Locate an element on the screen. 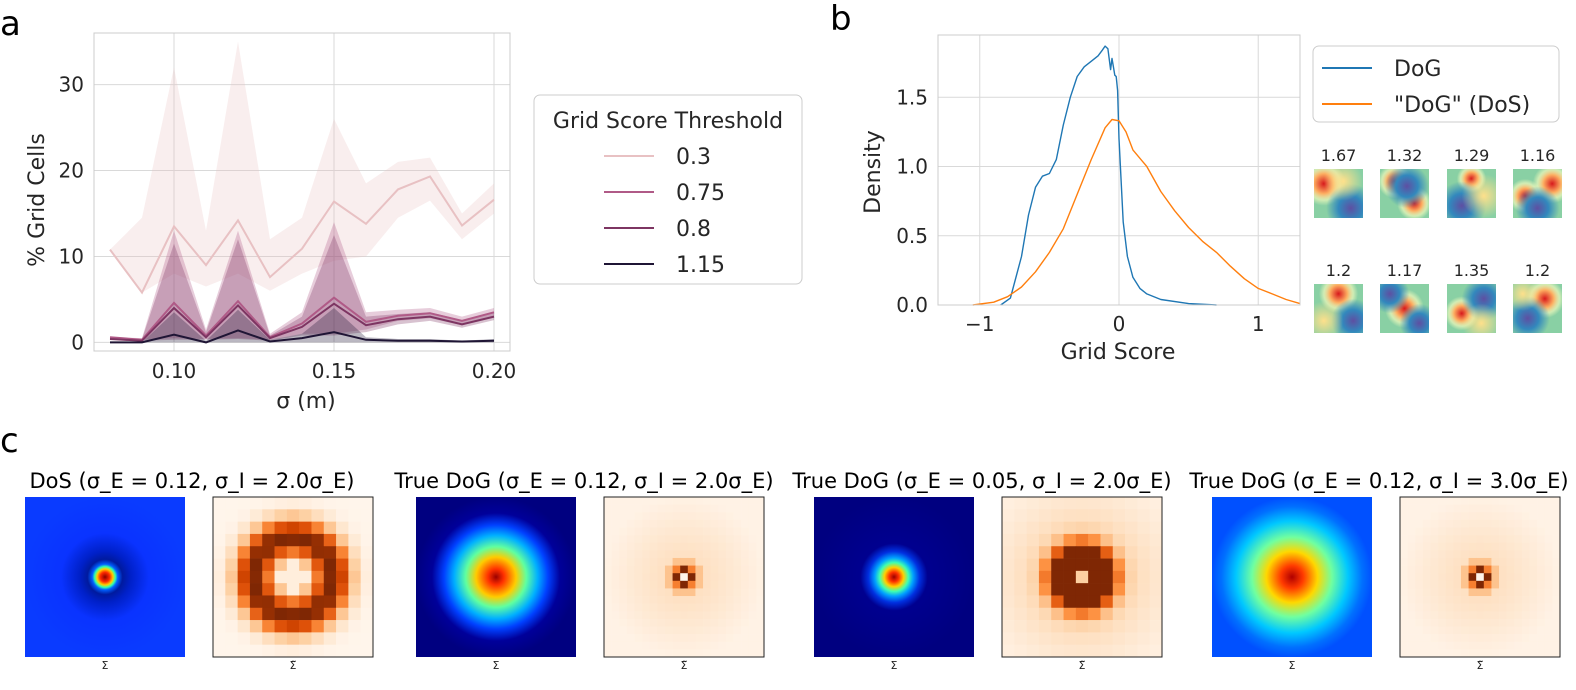 The height and width of the screenshot is (690, 1576). panel-a-xtick-label: 0.10 is located at coordinates (174, 371).